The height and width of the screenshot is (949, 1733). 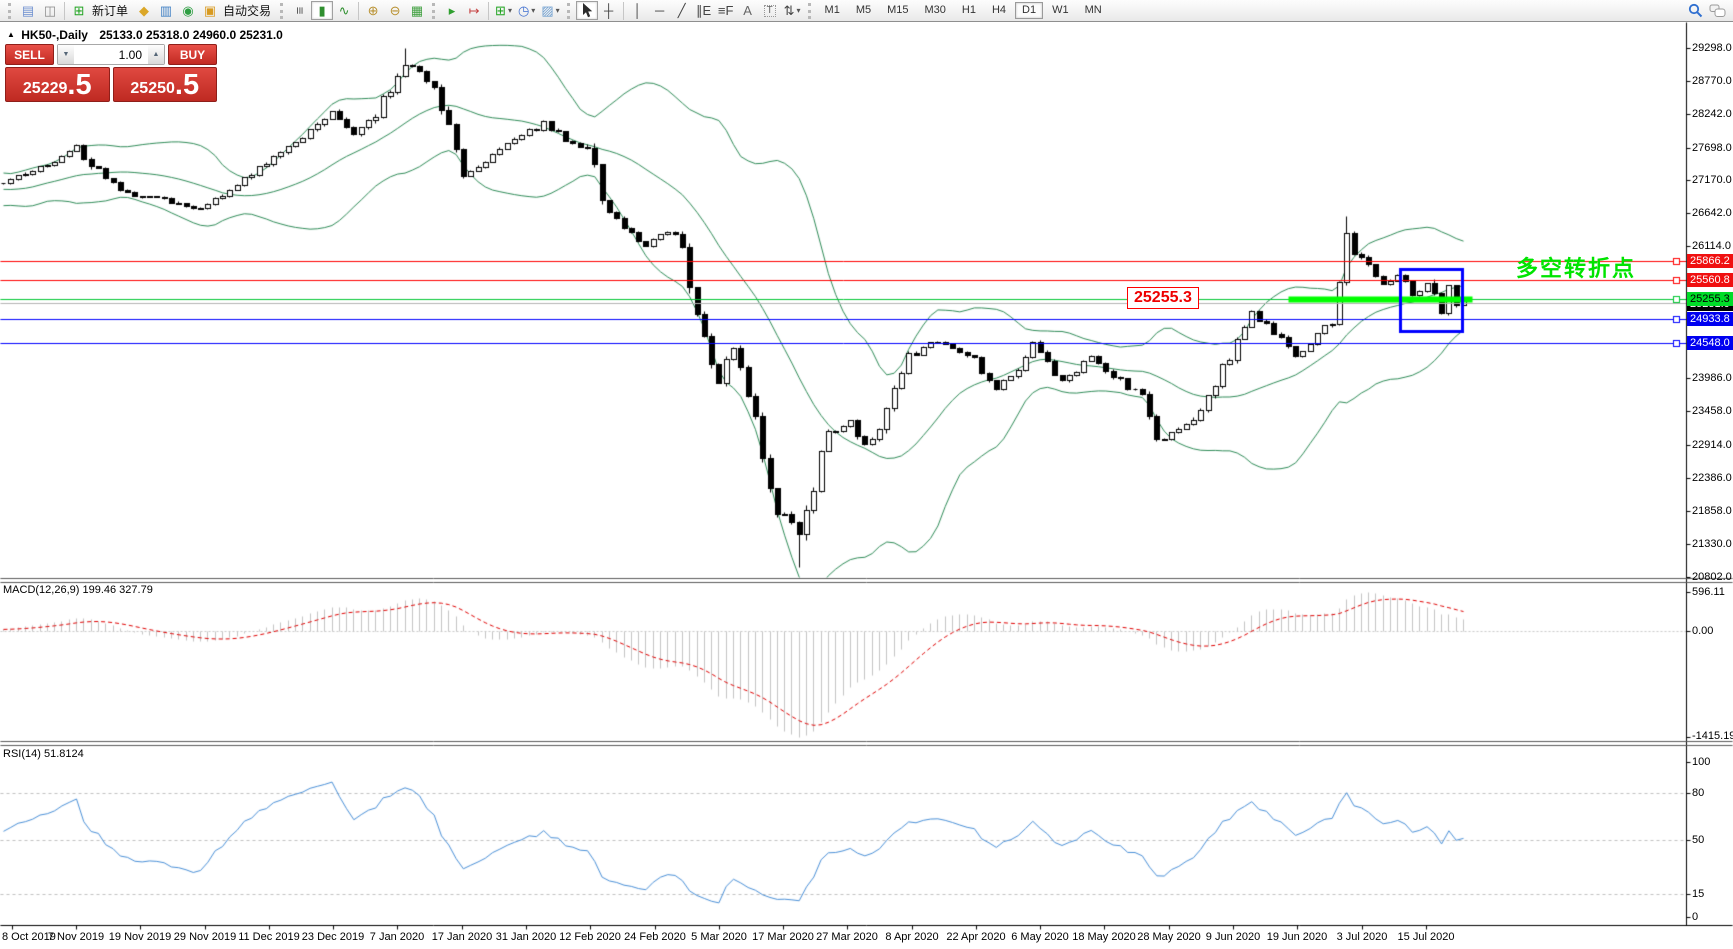 What do you see at coordinates (79, 10) in the screenshot?
I see `new-order-icon: ⊞` at bounding box center [79, 10].